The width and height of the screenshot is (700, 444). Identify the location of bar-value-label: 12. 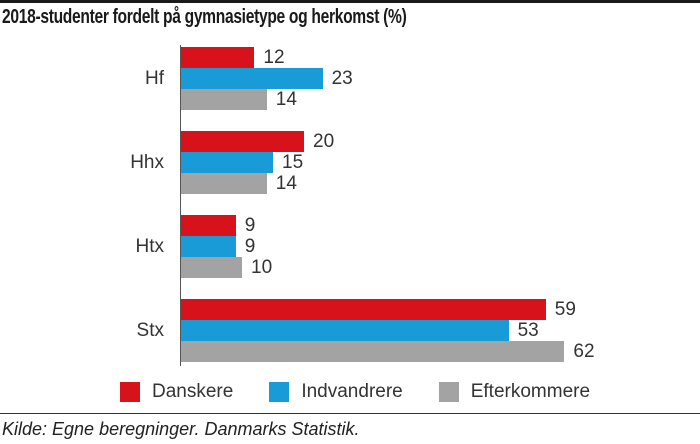
(274, 57).